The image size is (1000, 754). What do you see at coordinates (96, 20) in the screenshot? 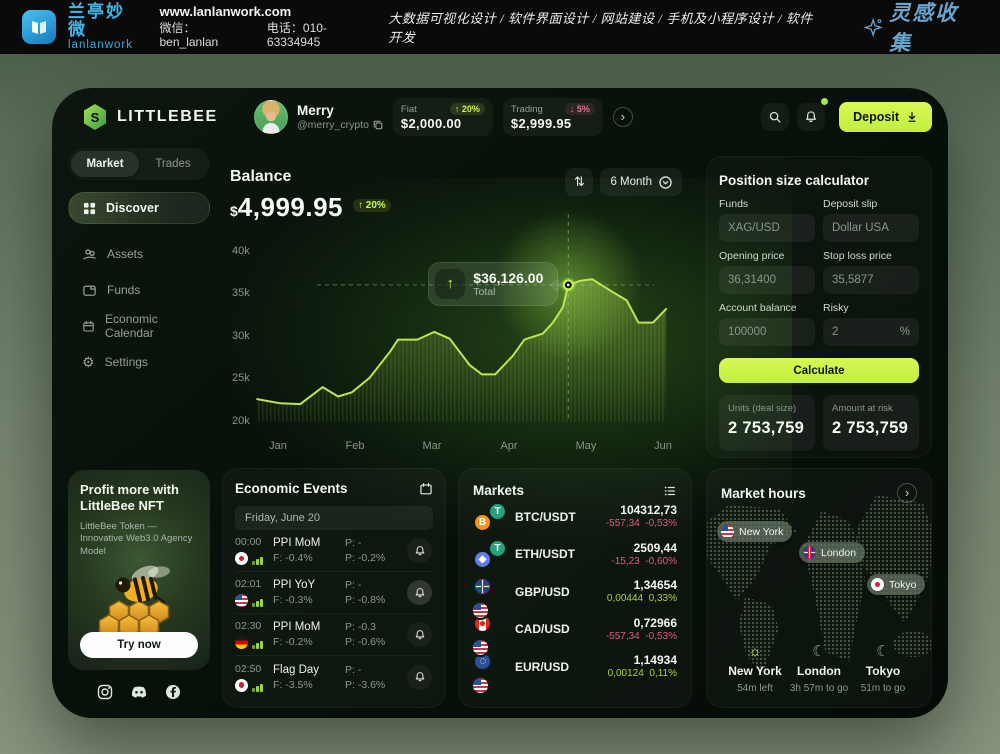
I see `brand-name-cn: 兰亭妙微` at bounding box center [96, 20].